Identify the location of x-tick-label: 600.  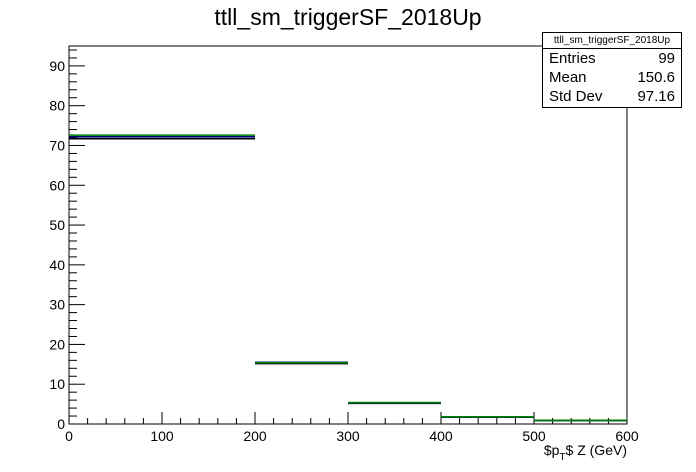
(627, 436).